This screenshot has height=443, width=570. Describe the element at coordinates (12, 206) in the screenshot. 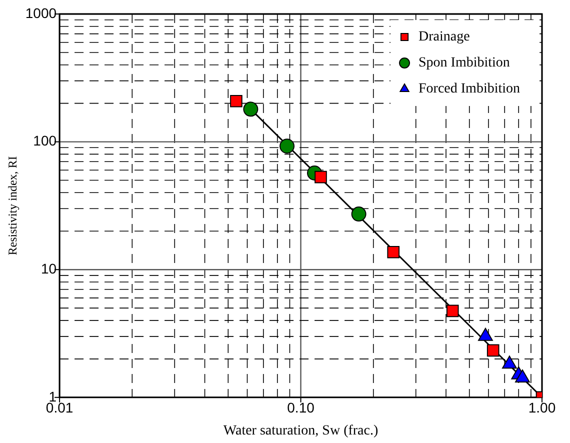

I see `y-axis-title: Resistivity index, RI` at that location.